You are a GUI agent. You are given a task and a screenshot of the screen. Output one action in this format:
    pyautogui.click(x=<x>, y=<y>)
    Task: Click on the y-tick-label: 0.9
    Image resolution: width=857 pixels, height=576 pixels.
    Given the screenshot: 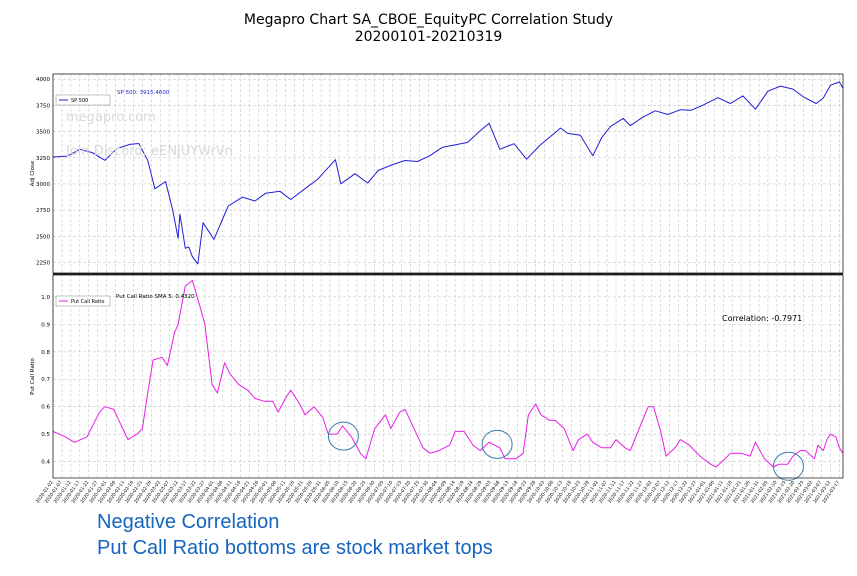 What is the action you would take?
    pyautogui.click(x=45, y=325)
    